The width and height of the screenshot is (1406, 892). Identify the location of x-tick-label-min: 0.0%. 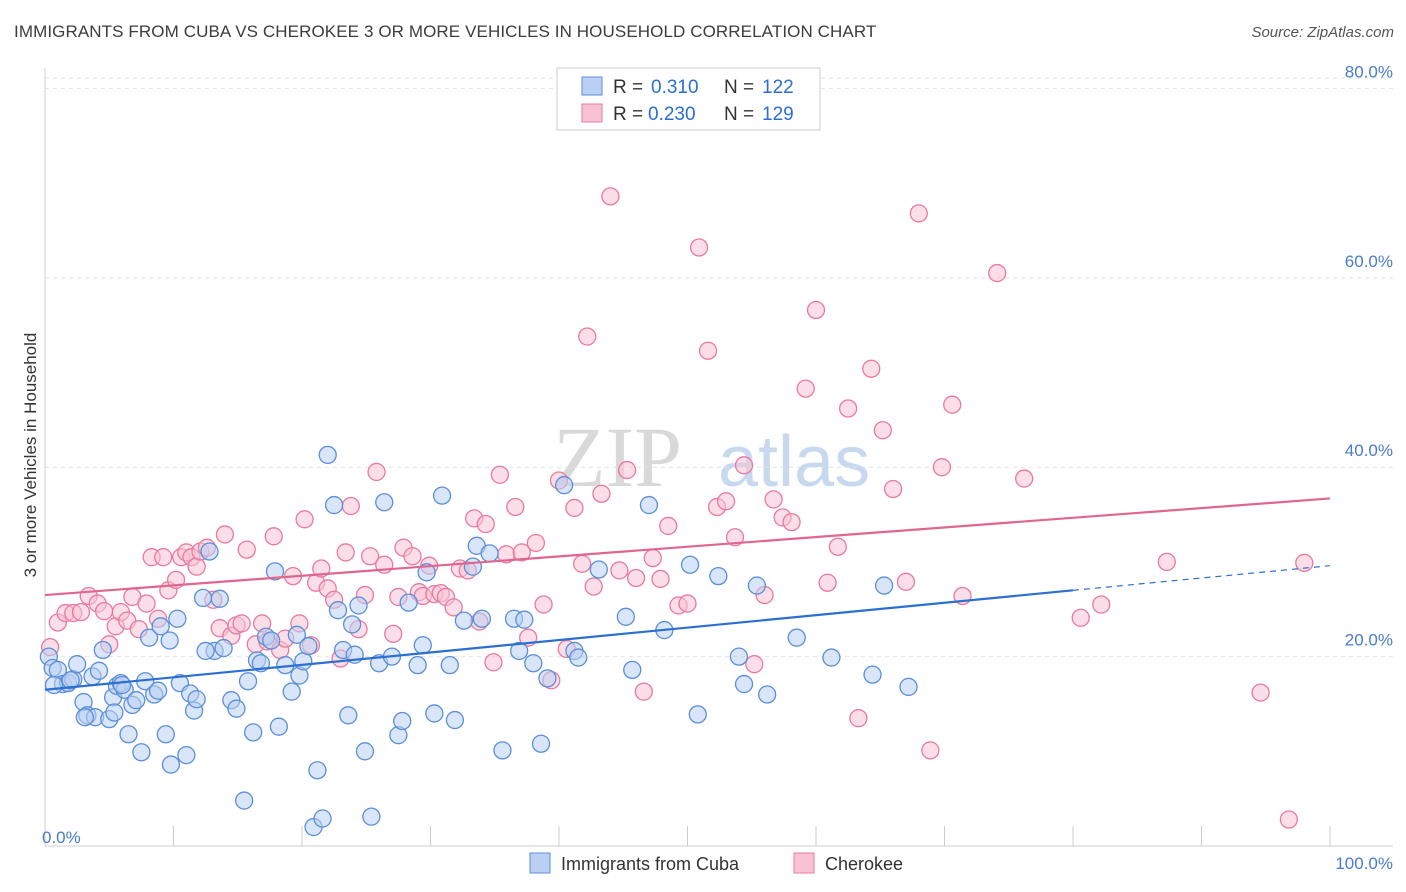
(61, 837).